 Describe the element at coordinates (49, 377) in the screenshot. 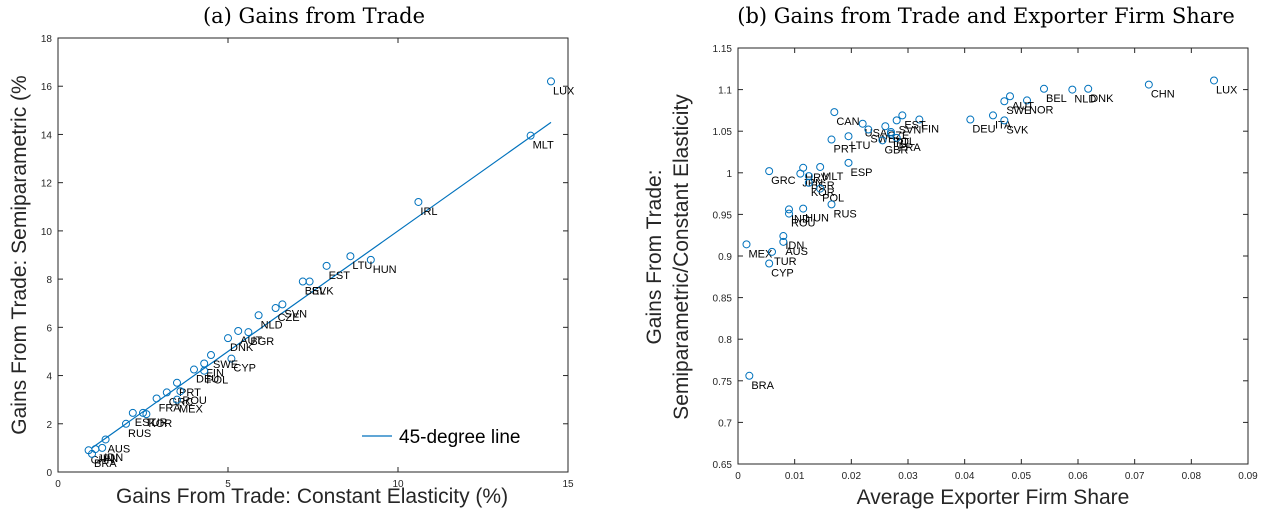

I see `y-tick-label: 4` at that location.